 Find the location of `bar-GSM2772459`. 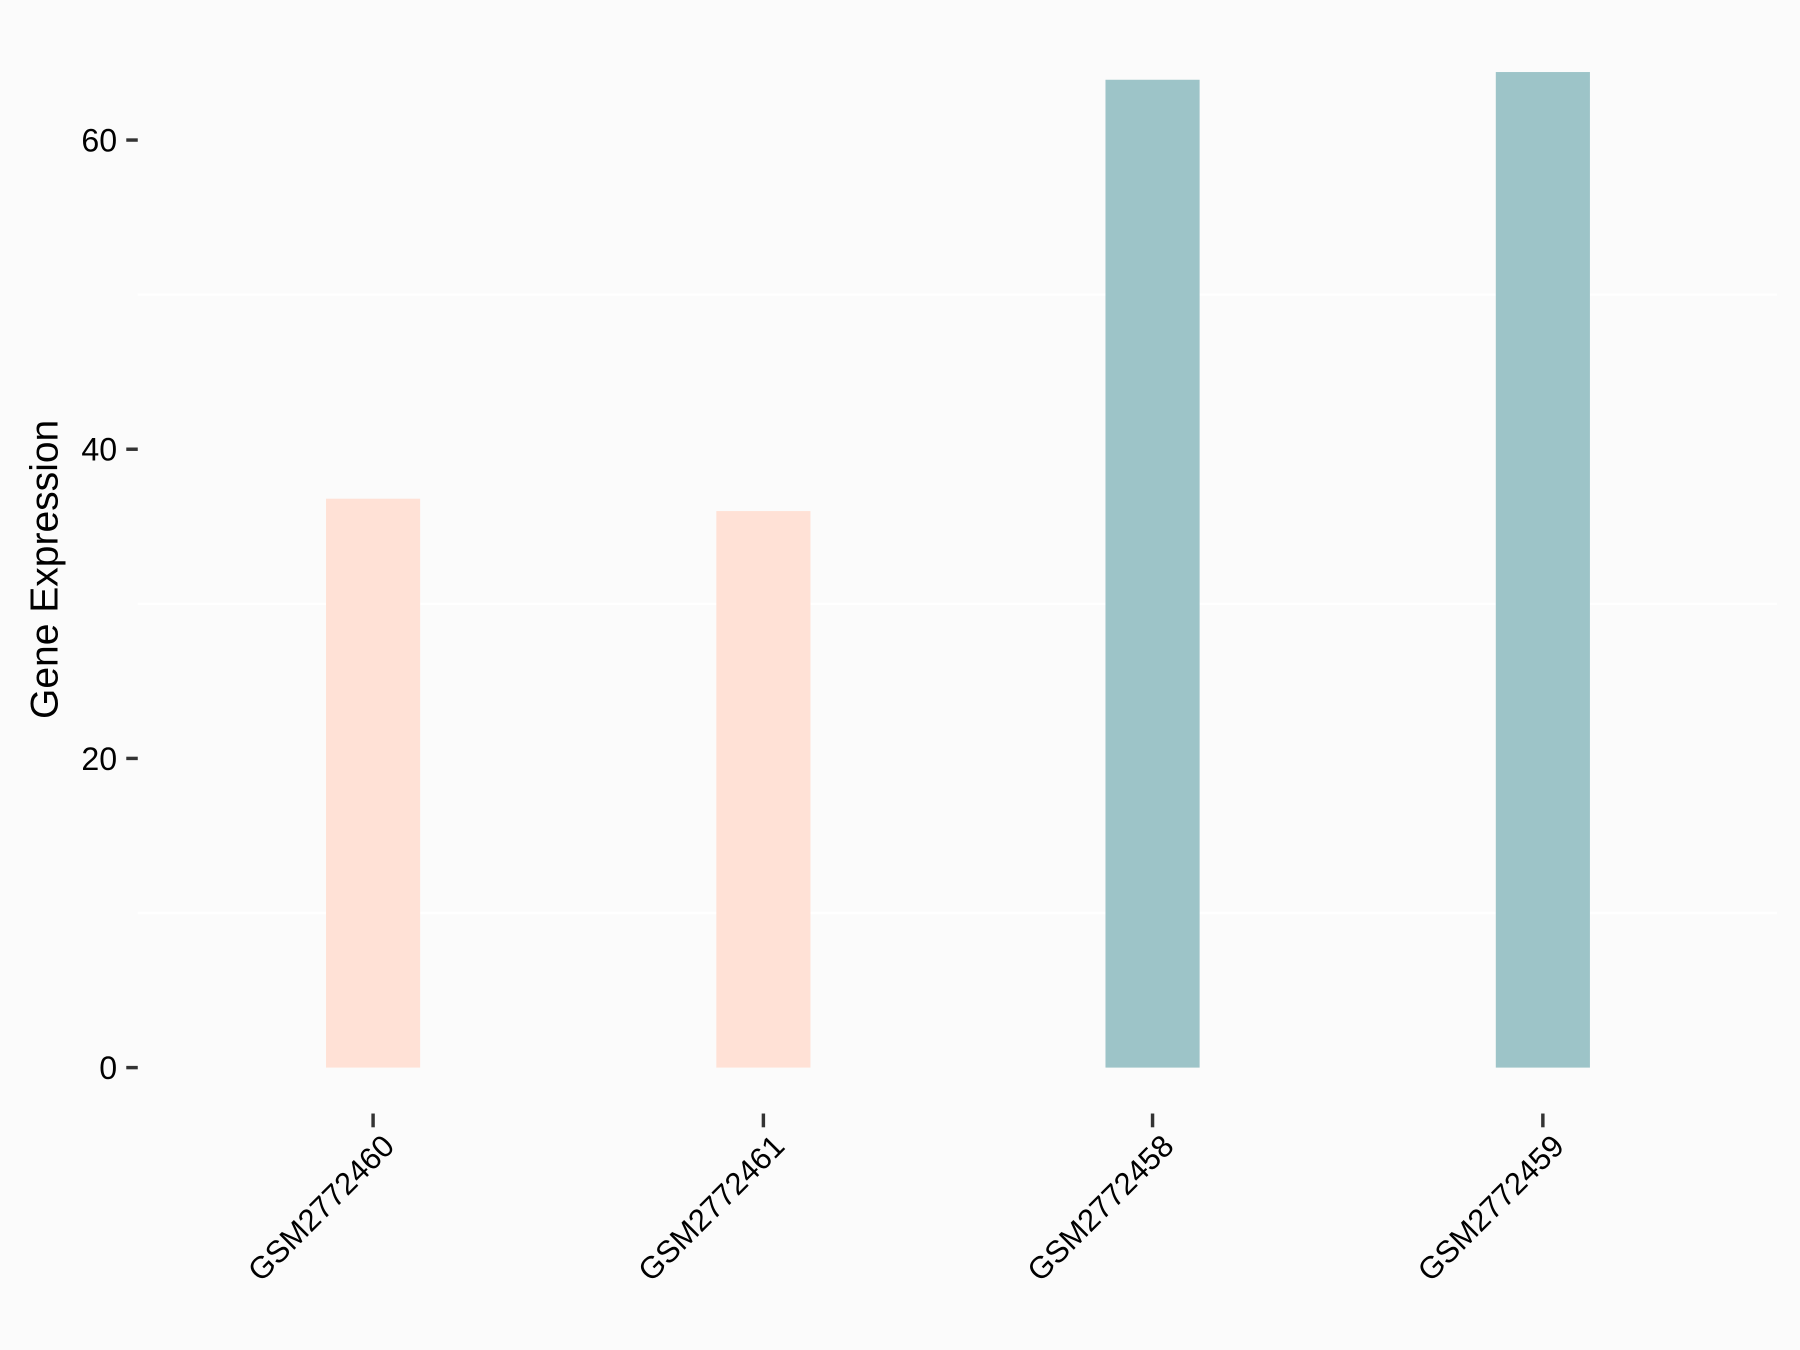

bar-GSM2772459 is located at coordinates (1542, 570).